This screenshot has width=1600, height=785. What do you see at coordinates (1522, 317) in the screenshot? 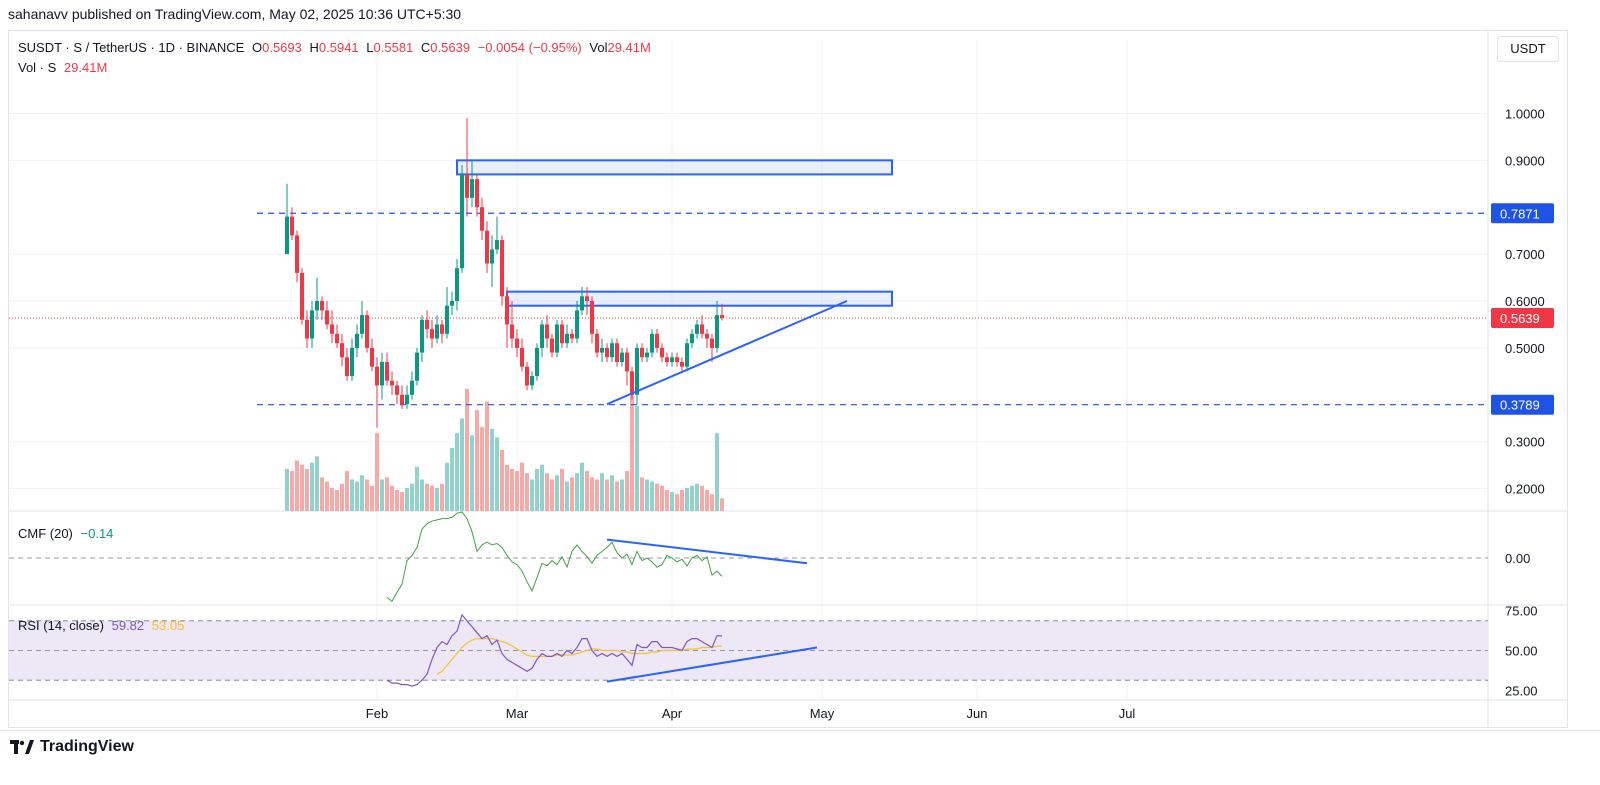
I see `current-price-tag-bg` at bounding box center [1522, 317].